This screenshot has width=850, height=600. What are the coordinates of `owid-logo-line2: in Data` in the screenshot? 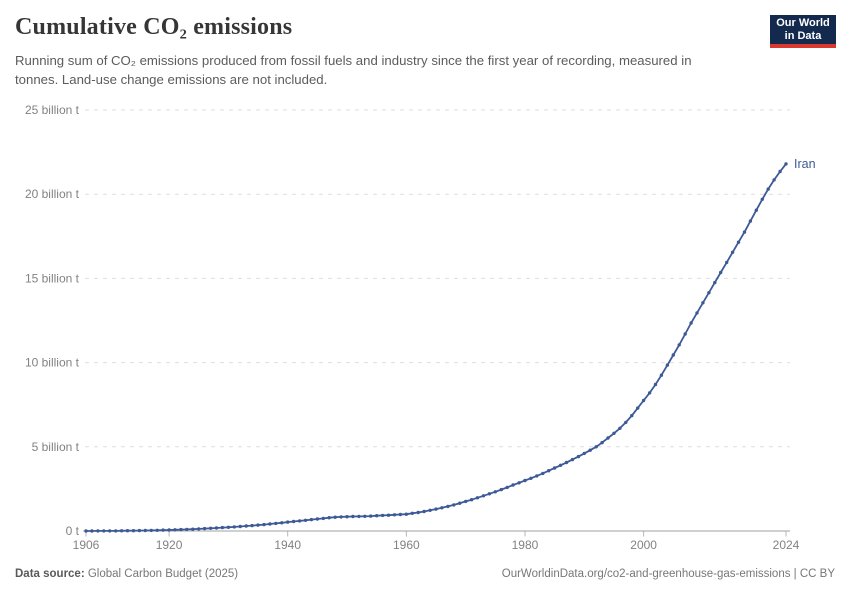 It's located at (803, 35).